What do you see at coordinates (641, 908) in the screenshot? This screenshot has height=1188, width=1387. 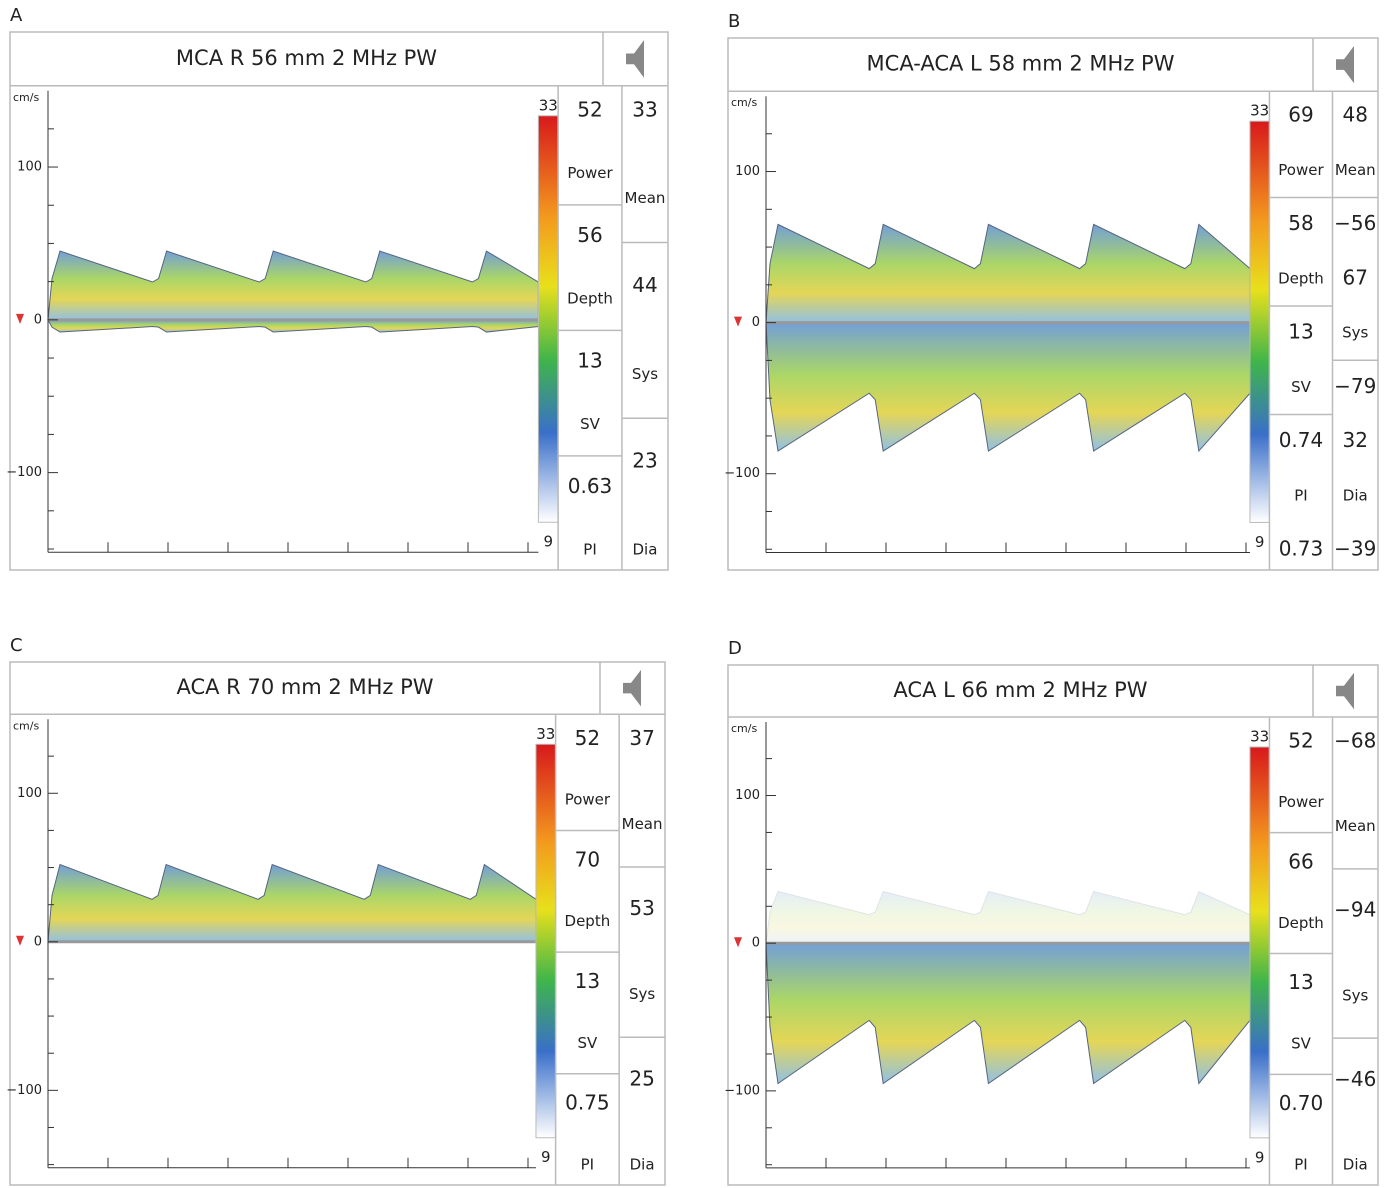 I see `readout-value: 53` at bounding box center [641, 908].